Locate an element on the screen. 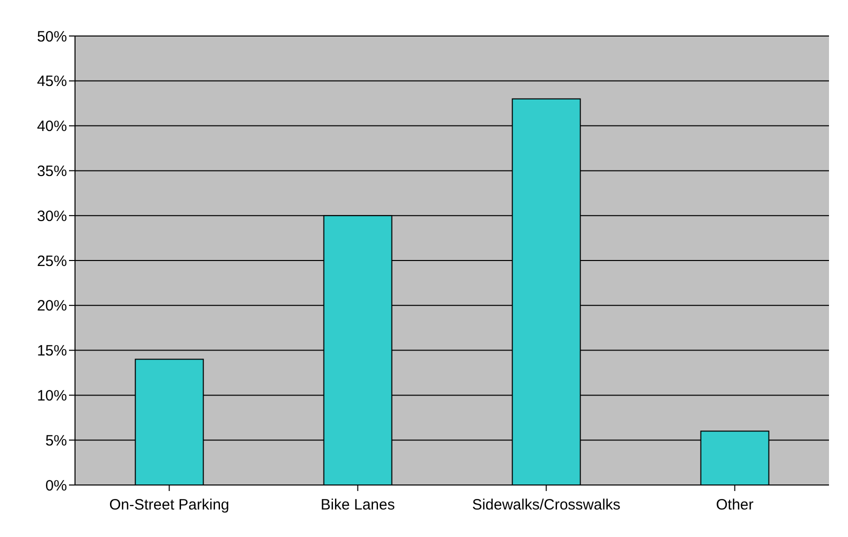 This screenshot has height=537, width=848. y-tick-label: 15% is located at coordinates (51, 351).